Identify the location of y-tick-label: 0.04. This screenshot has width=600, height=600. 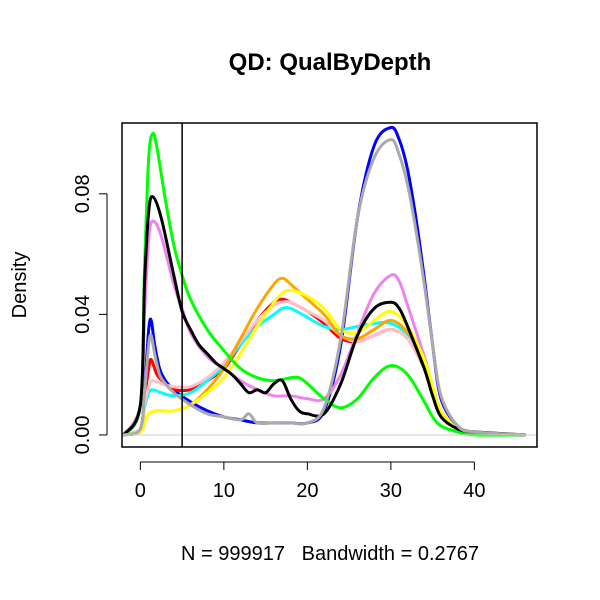
(83, 314).